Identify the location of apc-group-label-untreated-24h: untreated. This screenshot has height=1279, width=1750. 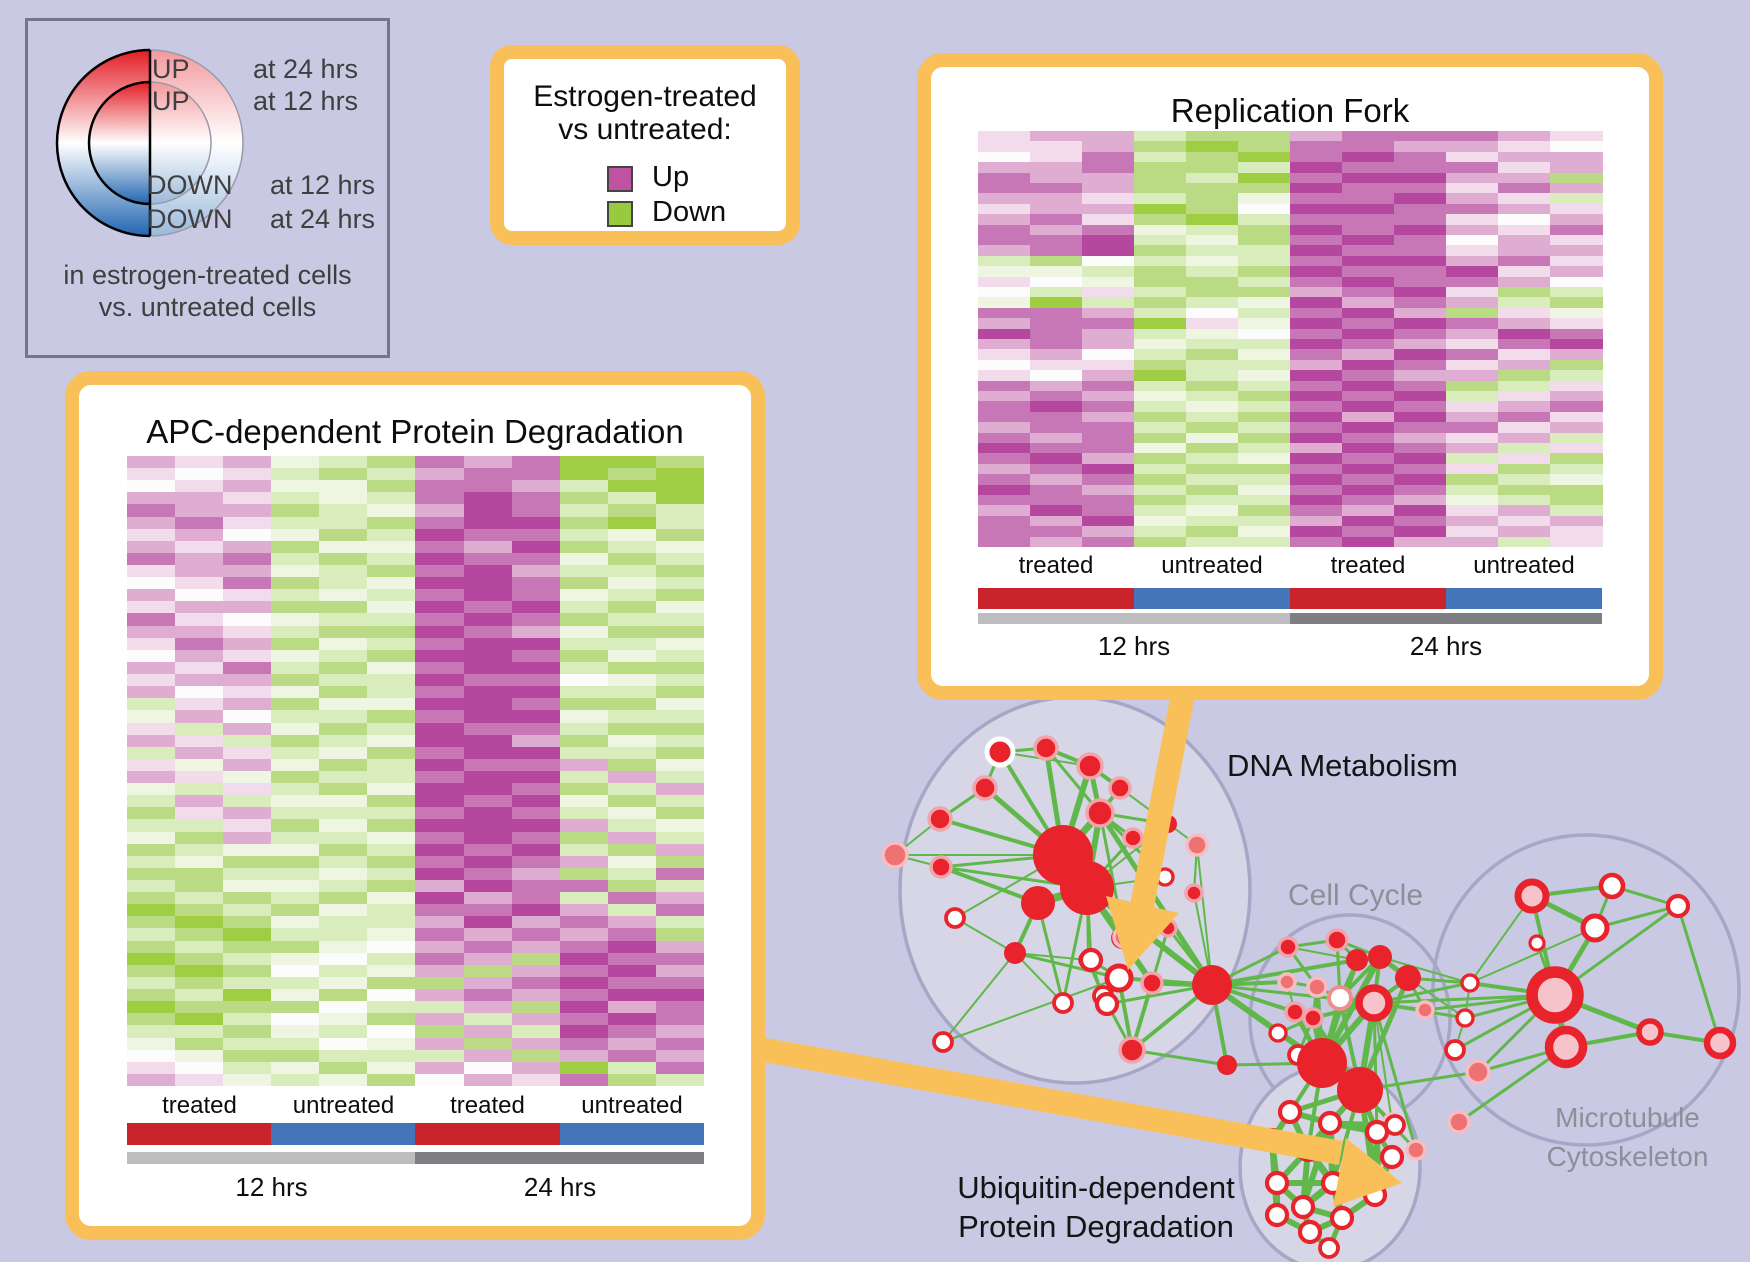
(632, 1105).